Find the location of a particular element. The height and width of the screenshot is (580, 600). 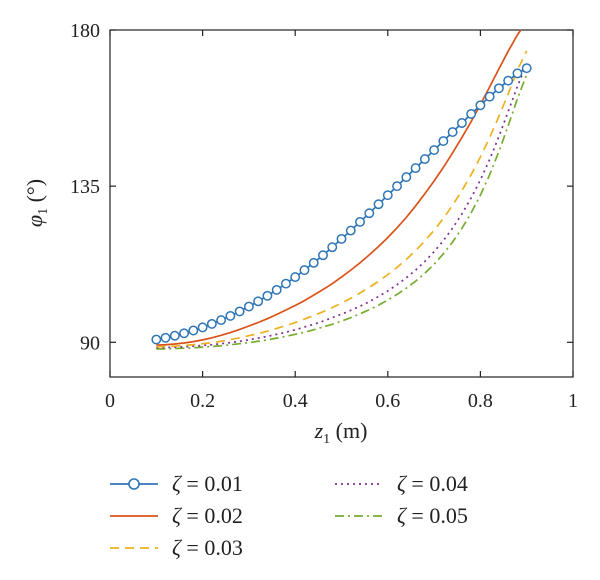

x-tick-label: 1 is located at coordinates (573, 401).